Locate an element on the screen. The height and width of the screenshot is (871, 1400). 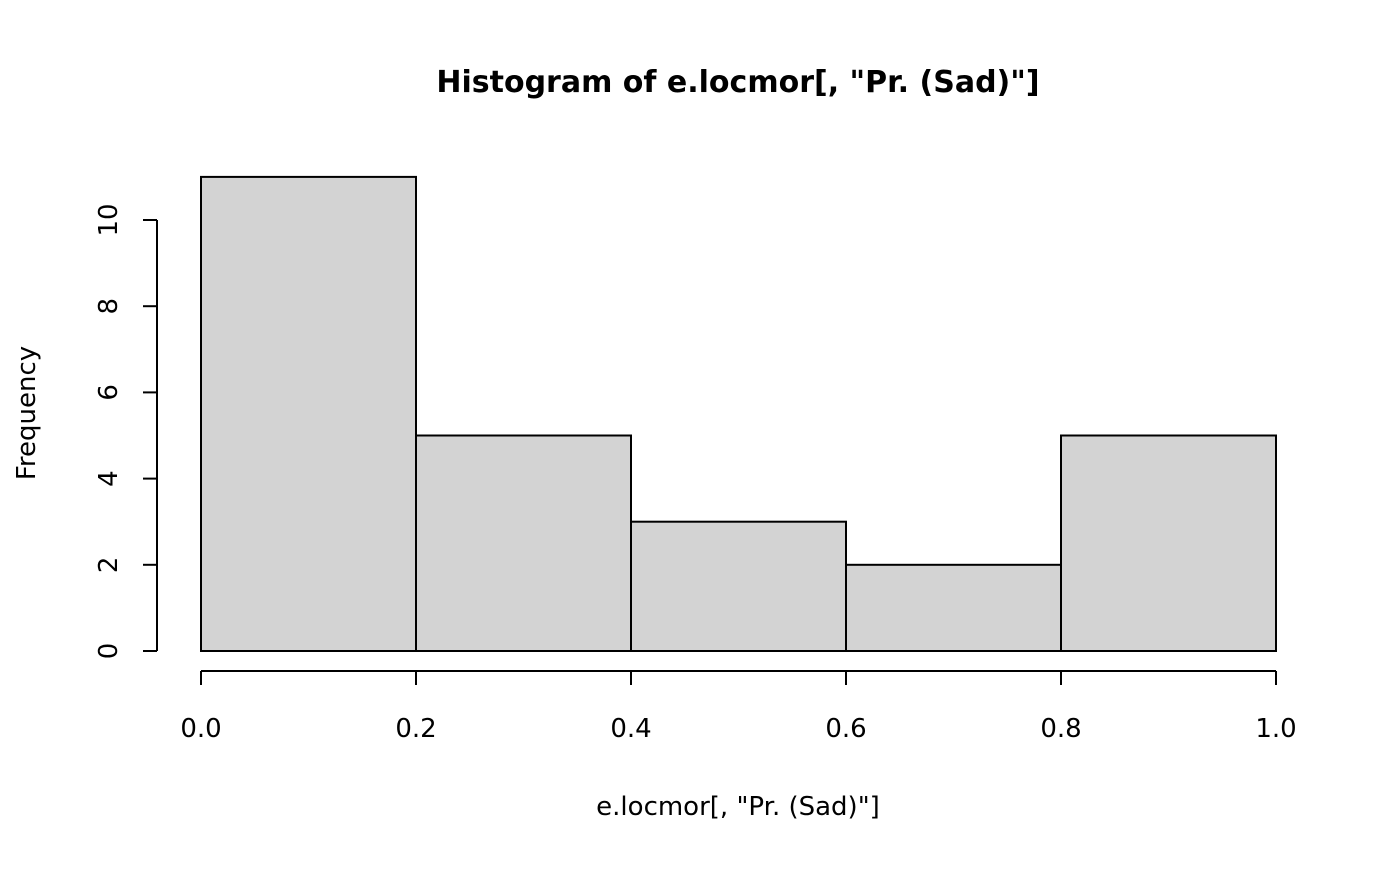
x-tick-label: 0.6 is located at coordinates (845, 729).